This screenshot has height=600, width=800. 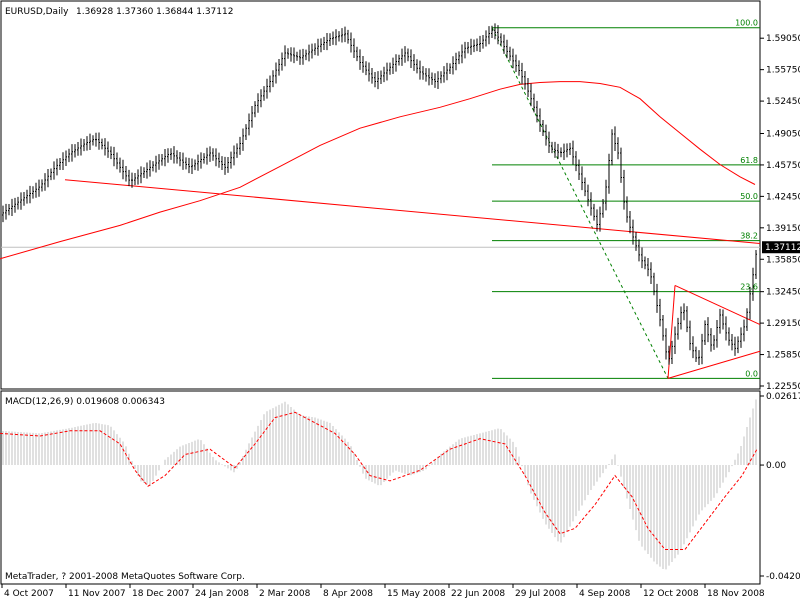 I want to click on time-tick-label: 15 May 2008, so click(x=416, y=594).